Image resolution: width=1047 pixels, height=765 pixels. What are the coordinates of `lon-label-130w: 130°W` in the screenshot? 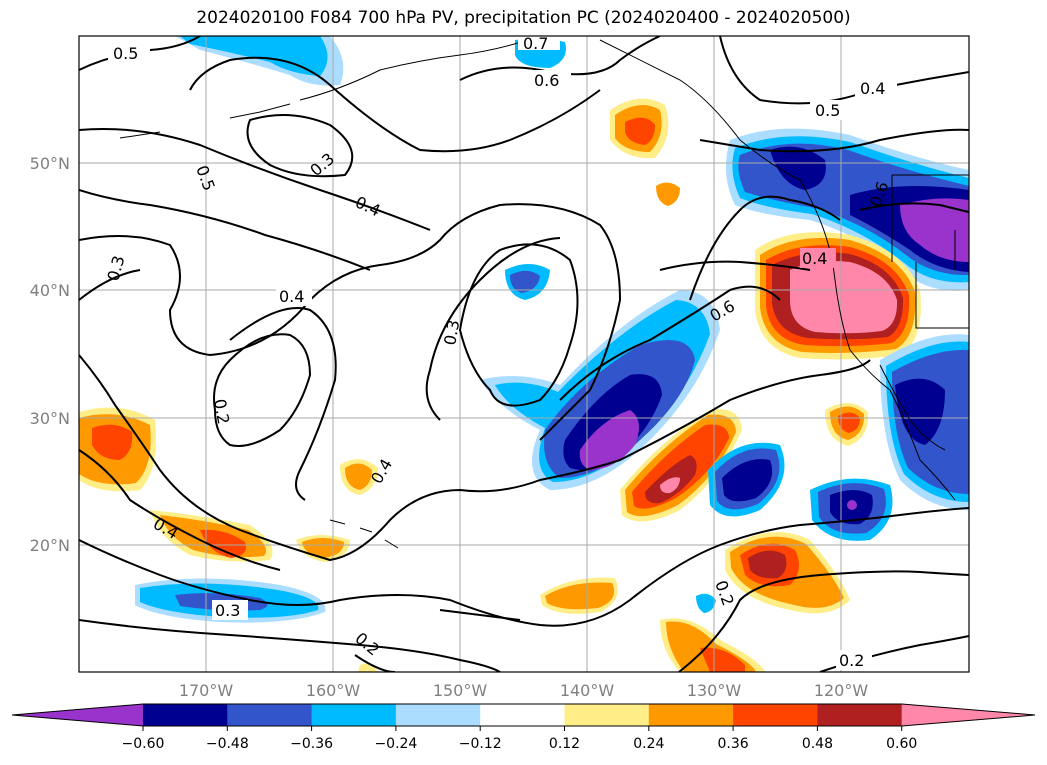 It's located at (714, 690).